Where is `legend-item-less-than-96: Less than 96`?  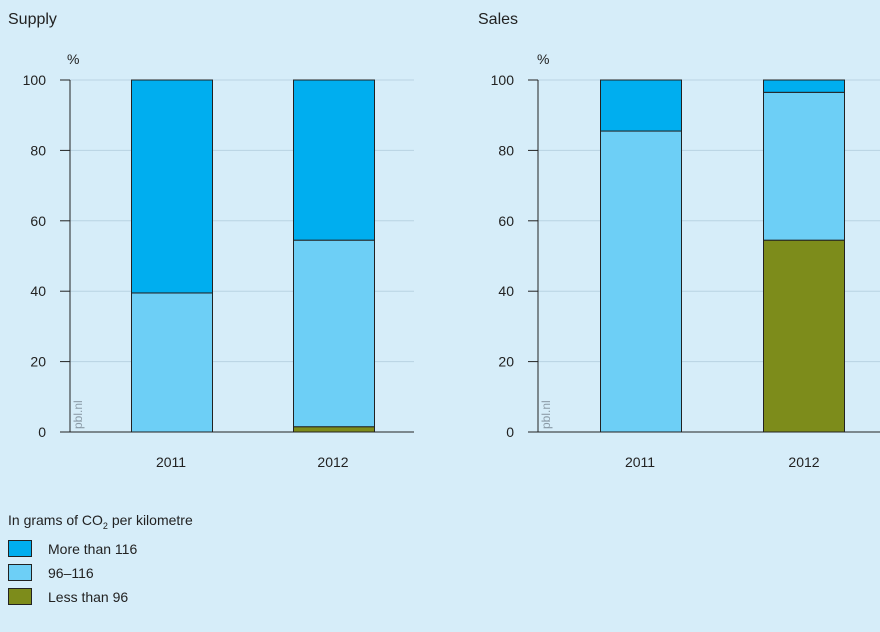
legend-item-less-than-96: Less than 96 is located at coordinates (100, 597).